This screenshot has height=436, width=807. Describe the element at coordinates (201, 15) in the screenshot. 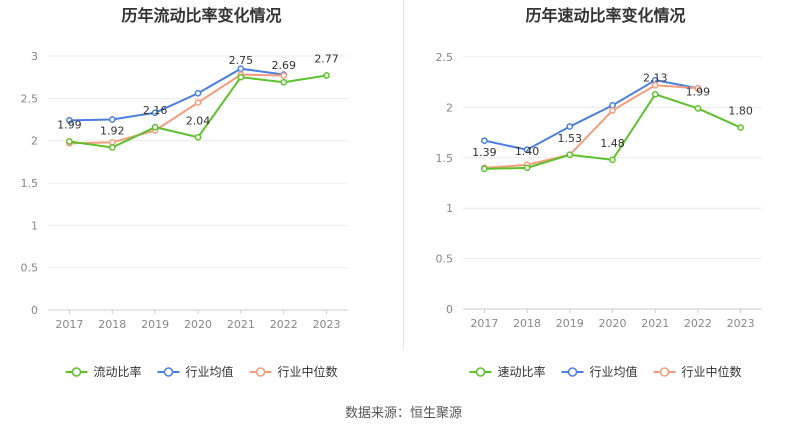

I see `chart-title: 历年流动比率变化情况` at that location.